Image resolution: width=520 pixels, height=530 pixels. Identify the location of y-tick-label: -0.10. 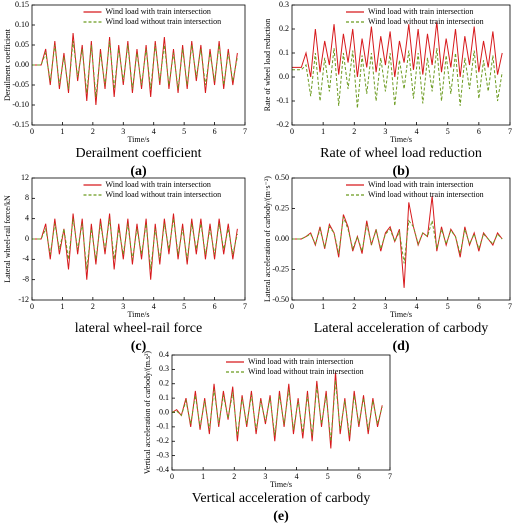
(20, 104).